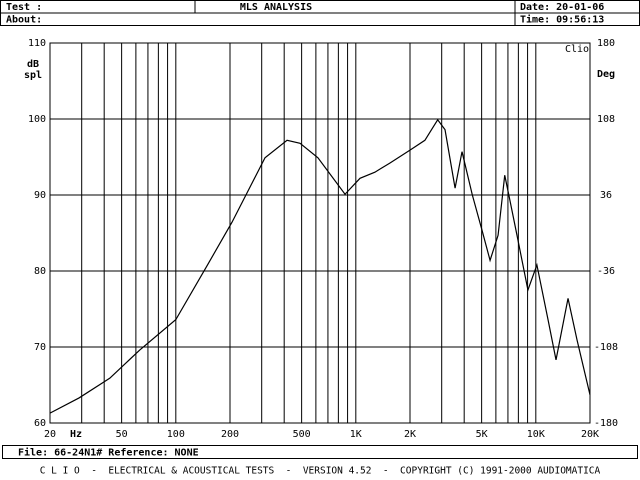 The height and width of the screenshot is (480, 640). What do you see at coordinates (606, 43) in the screenshot?
I see `y2-tick-label: 180` at bounding box center [606, 43].